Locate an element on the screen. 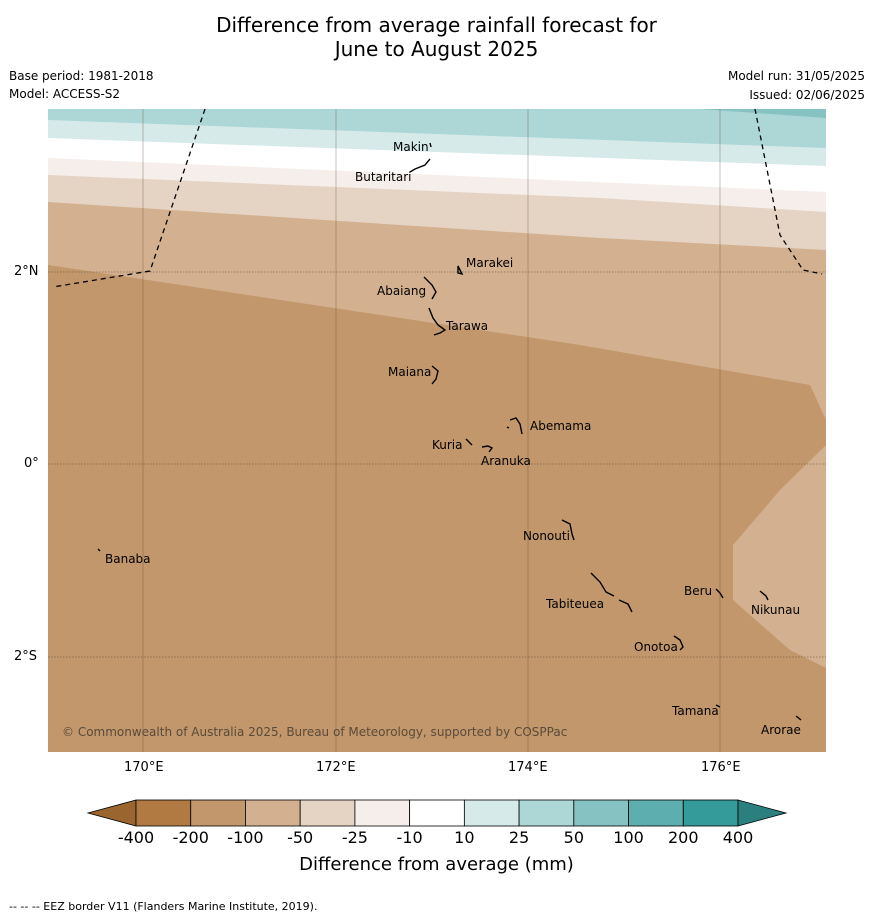 The width and height of the screenshot is (873, 919). colorbar is located at coordinates (437, 813).